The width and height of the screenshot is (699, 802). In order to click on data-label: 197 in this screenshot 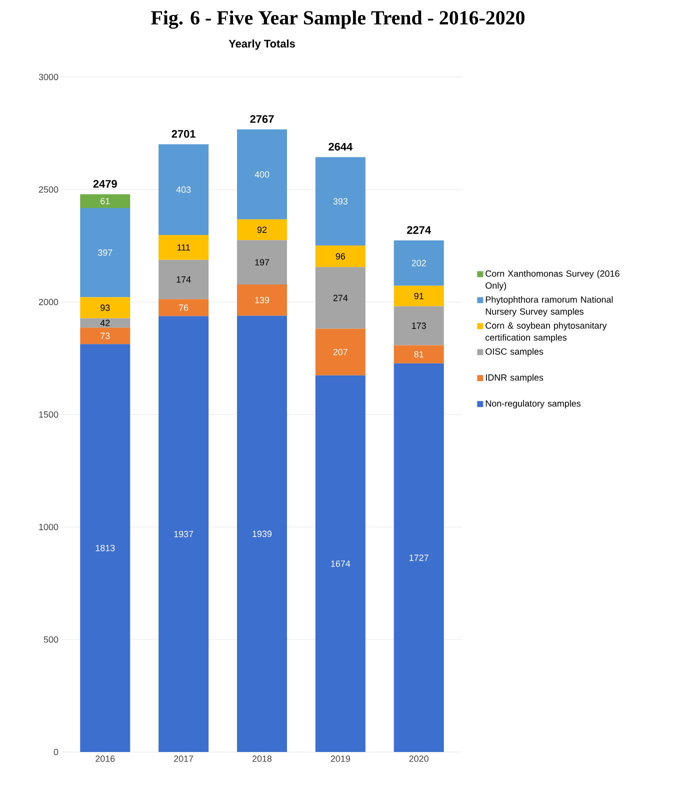, I will do `click(262, 262)`.